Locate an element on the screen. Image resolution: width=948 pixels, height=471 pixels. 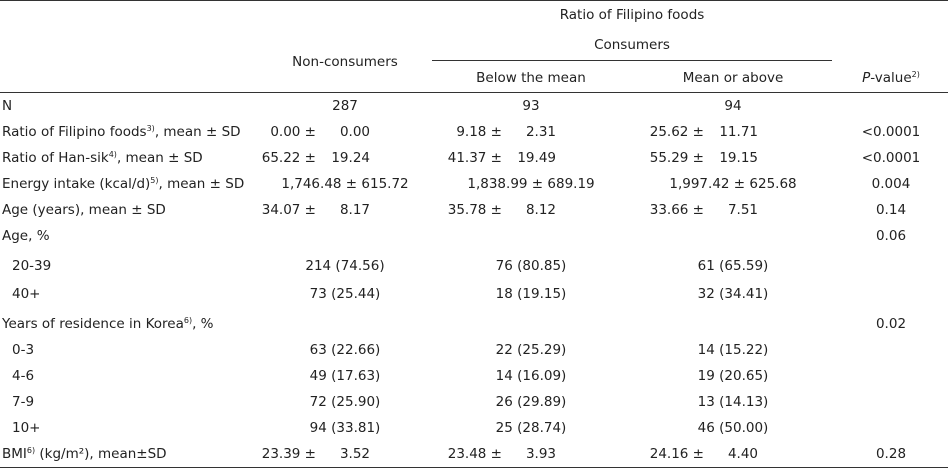
mean-or-above-value-mean: 33.66 ± is located at coordinates (676, 210).